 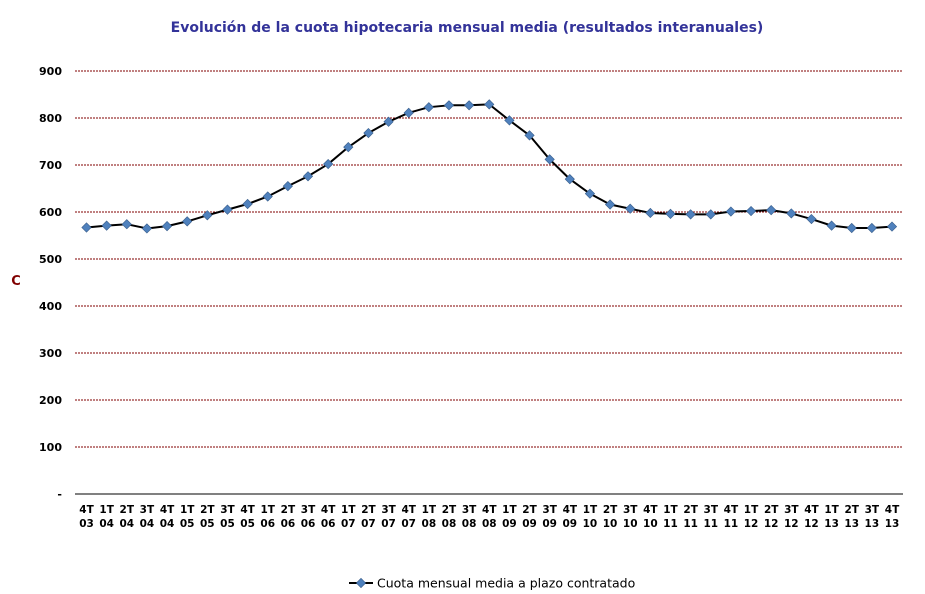 What do you see at coordinates (86, 524) in the screenshot?
I see `x-tick-label-year: 03` at bounding box center [86, 524].